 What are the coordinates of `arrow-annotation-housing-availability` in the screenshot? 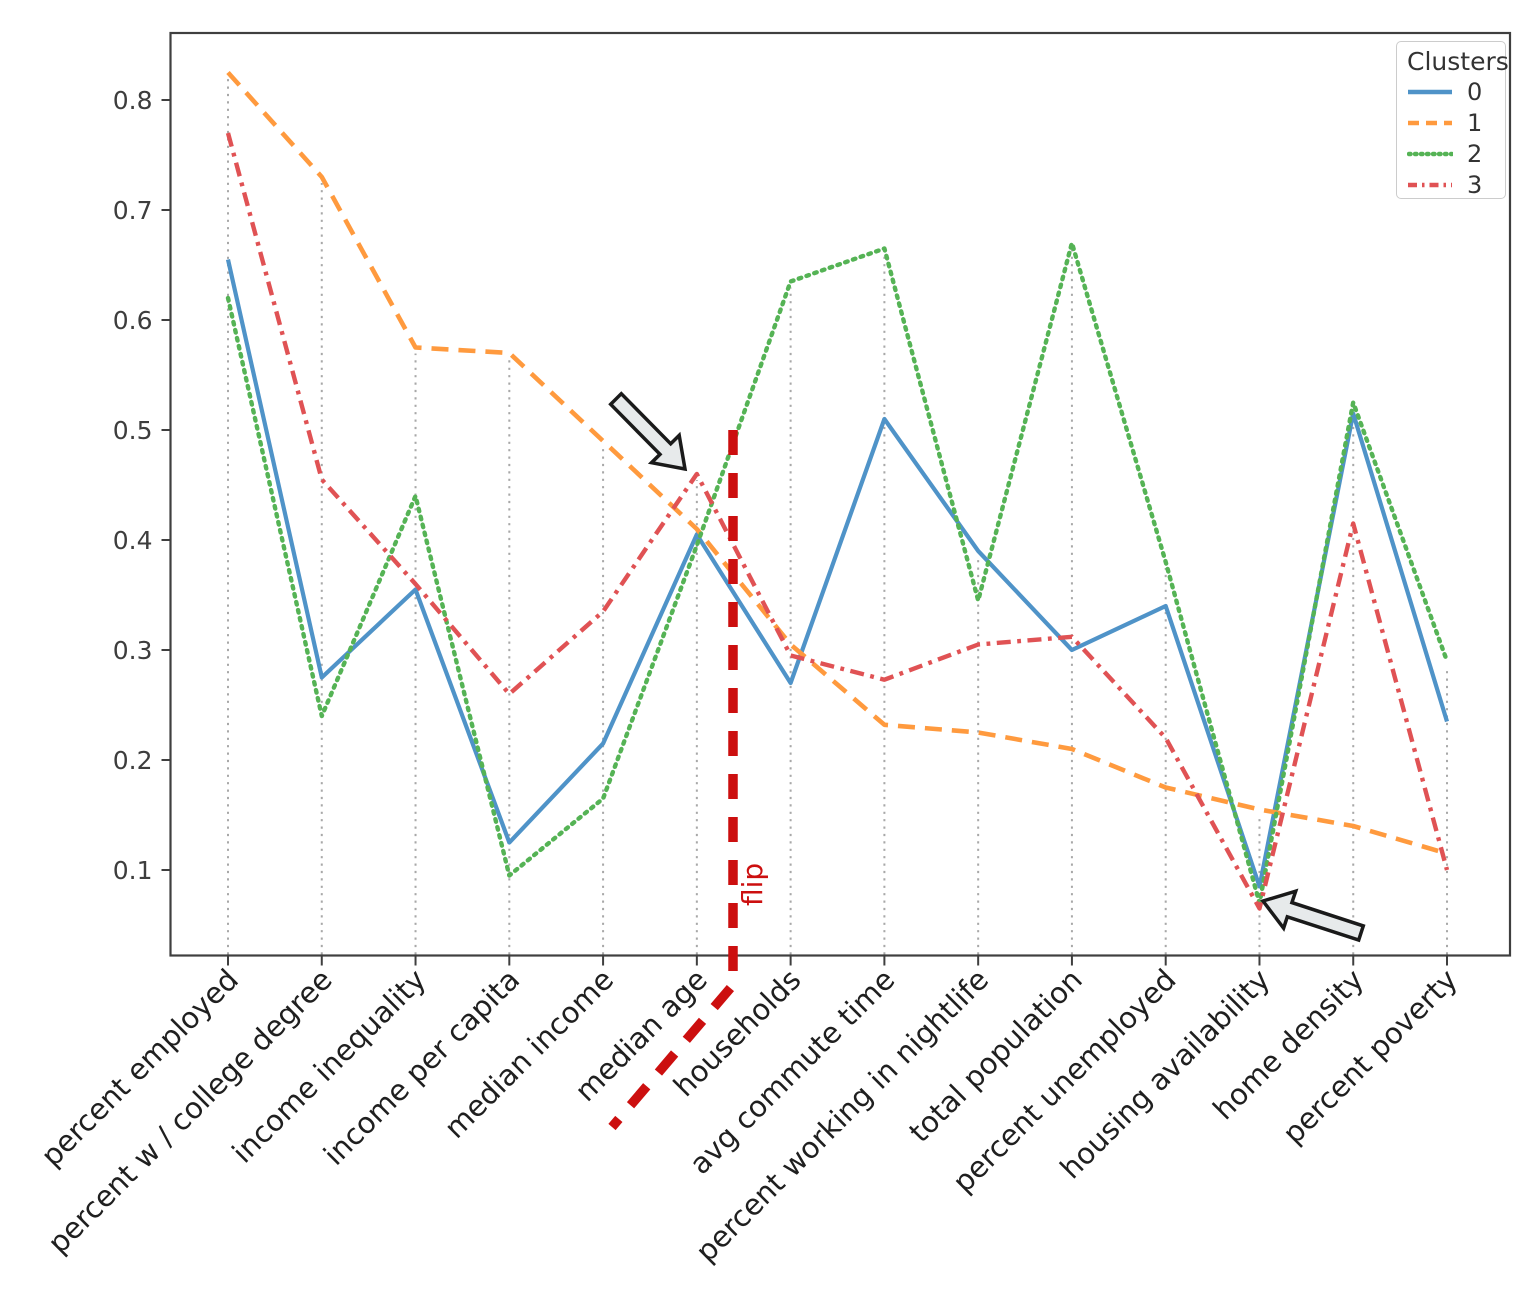 It's located at (1313, 915).